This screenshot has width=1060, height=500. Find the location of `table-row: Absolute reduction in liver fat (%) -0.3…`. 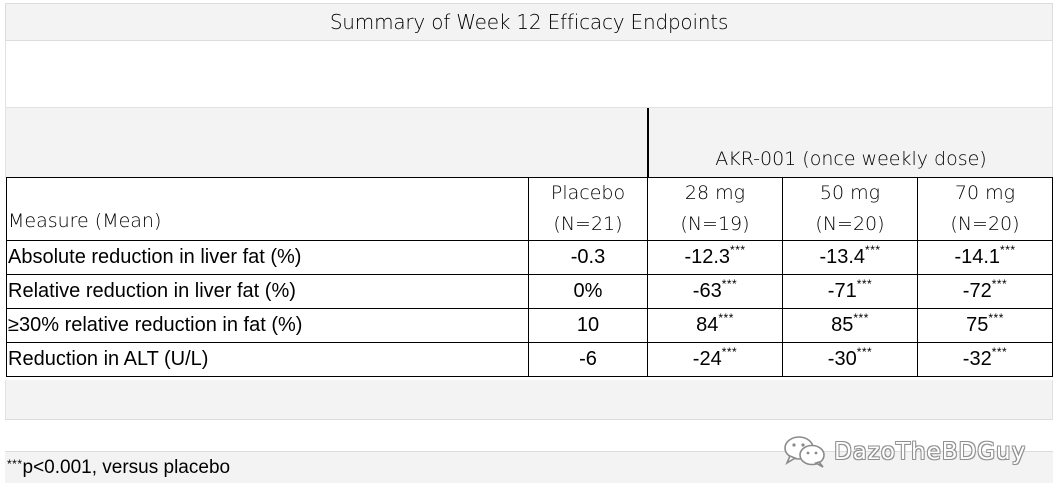

table-row: Absolute reduction in liver fat (%) -0.3… is located at coordinates (529, 257).